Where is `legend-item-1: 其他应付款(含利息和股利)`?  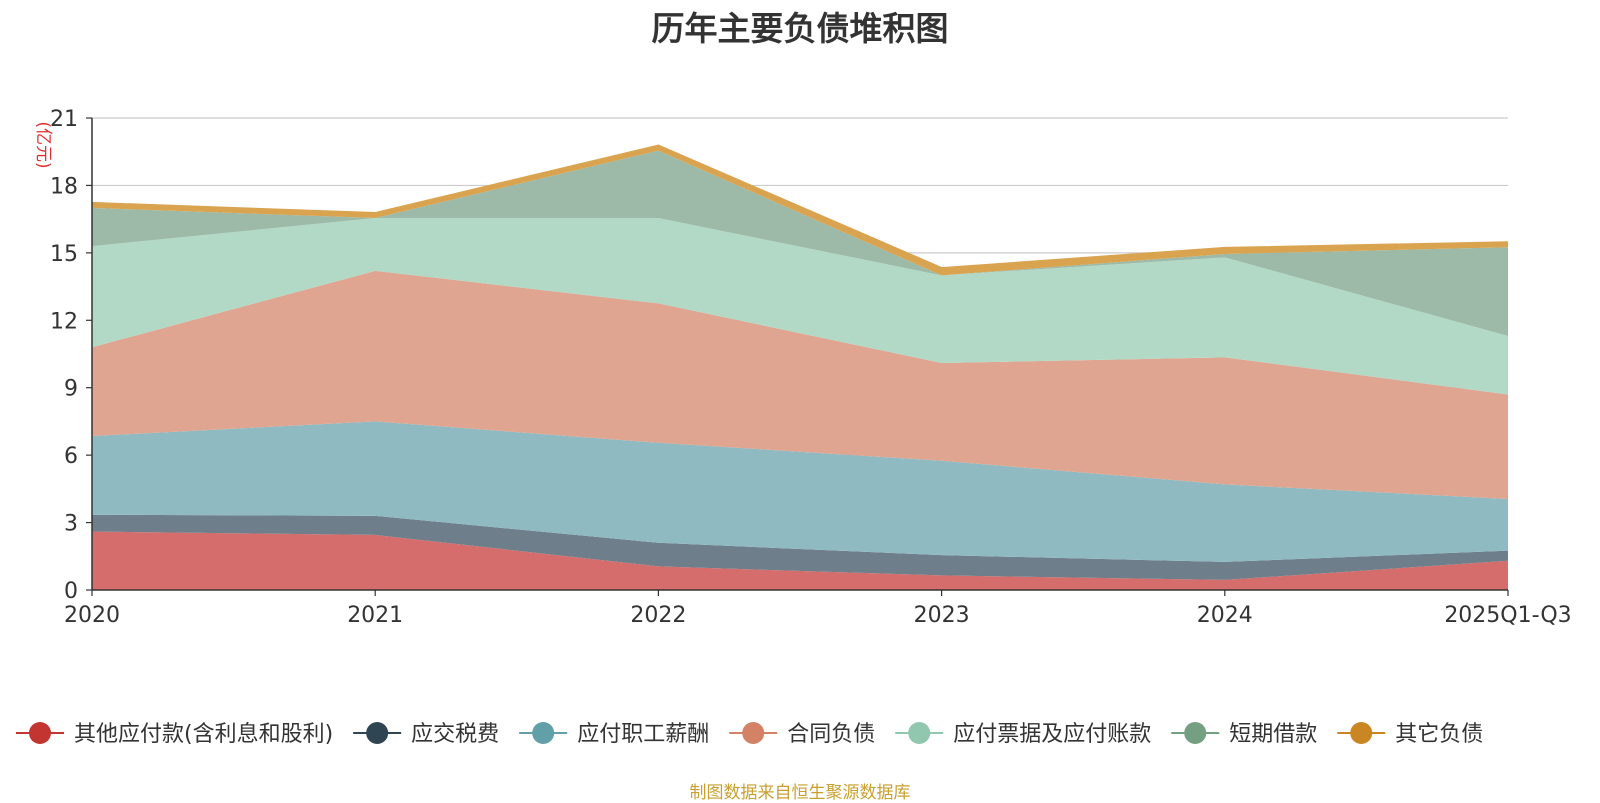 legend-item-1: 其他应付款(含利息和股利) is located at coordinates (174, 734).